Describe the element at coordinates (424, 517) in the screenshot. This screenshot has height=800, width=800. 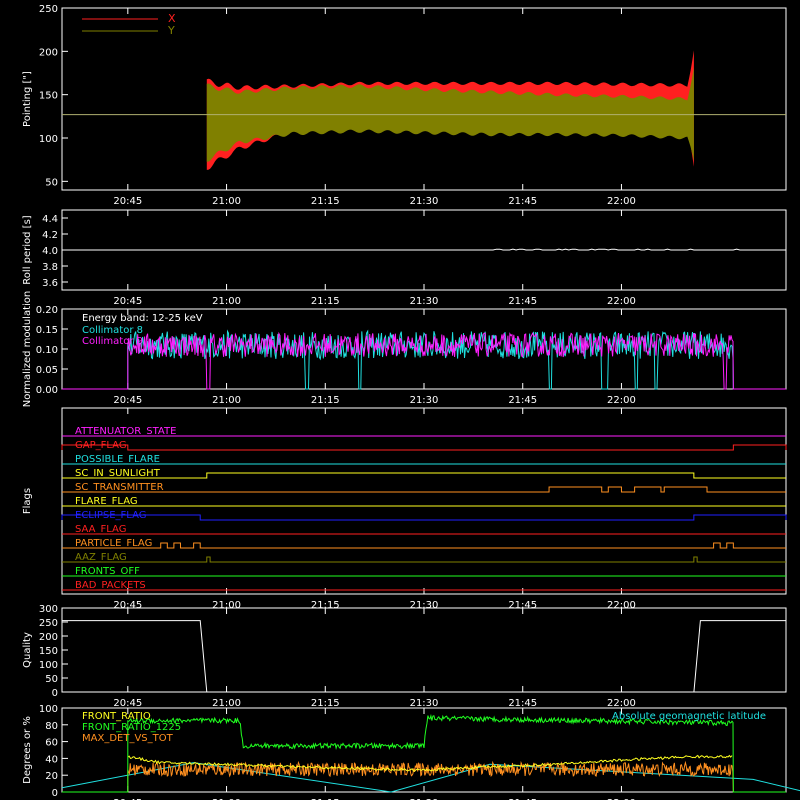
I see `flag-line-eclipse-flag` at that location.